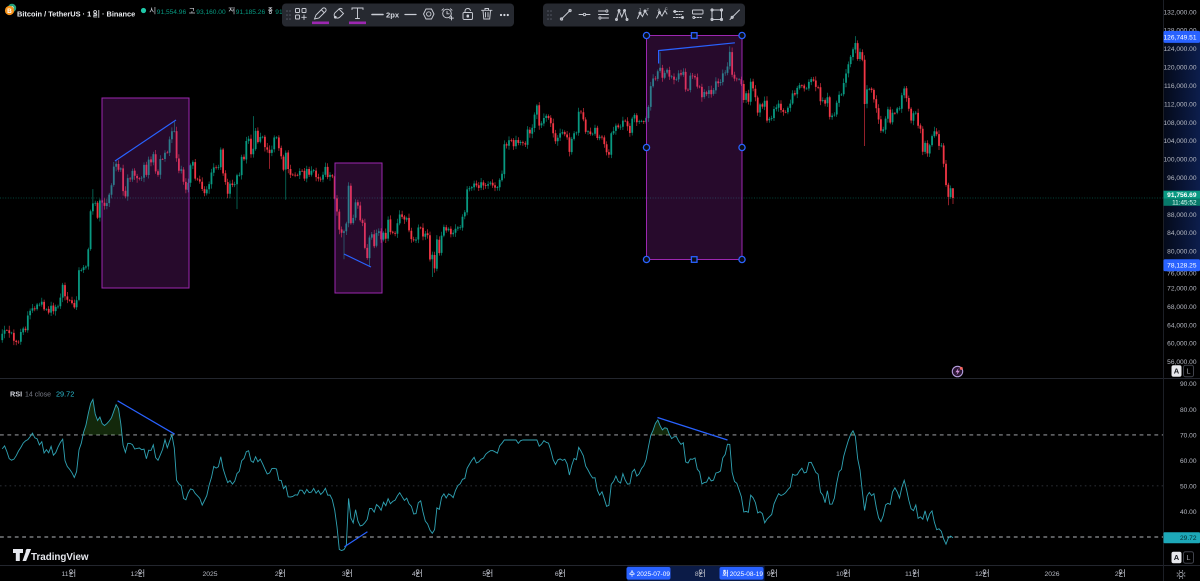  Describe the element at coordinates (1188, 512) in the screenshot. I see `svg-text: 40.00` at that location.